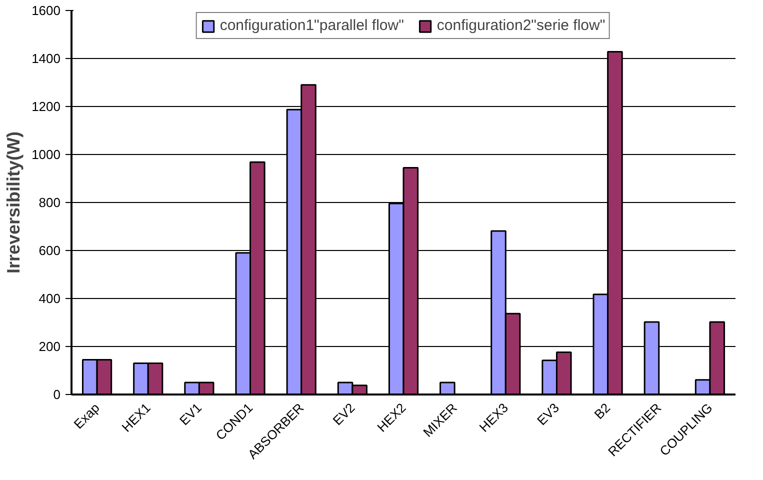  I want to click on y-tick-label: 0, so click(57, 394).